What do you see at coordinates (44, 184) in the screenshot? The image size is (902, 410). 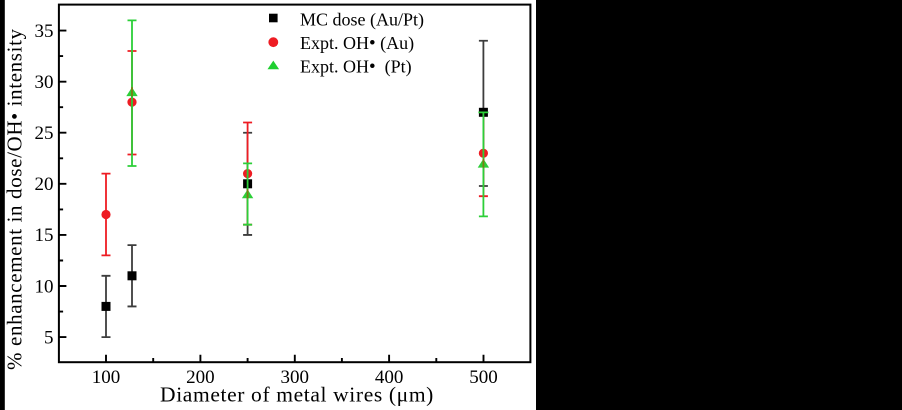 I see `svg-text: 20` at bounding box center [44, 184].